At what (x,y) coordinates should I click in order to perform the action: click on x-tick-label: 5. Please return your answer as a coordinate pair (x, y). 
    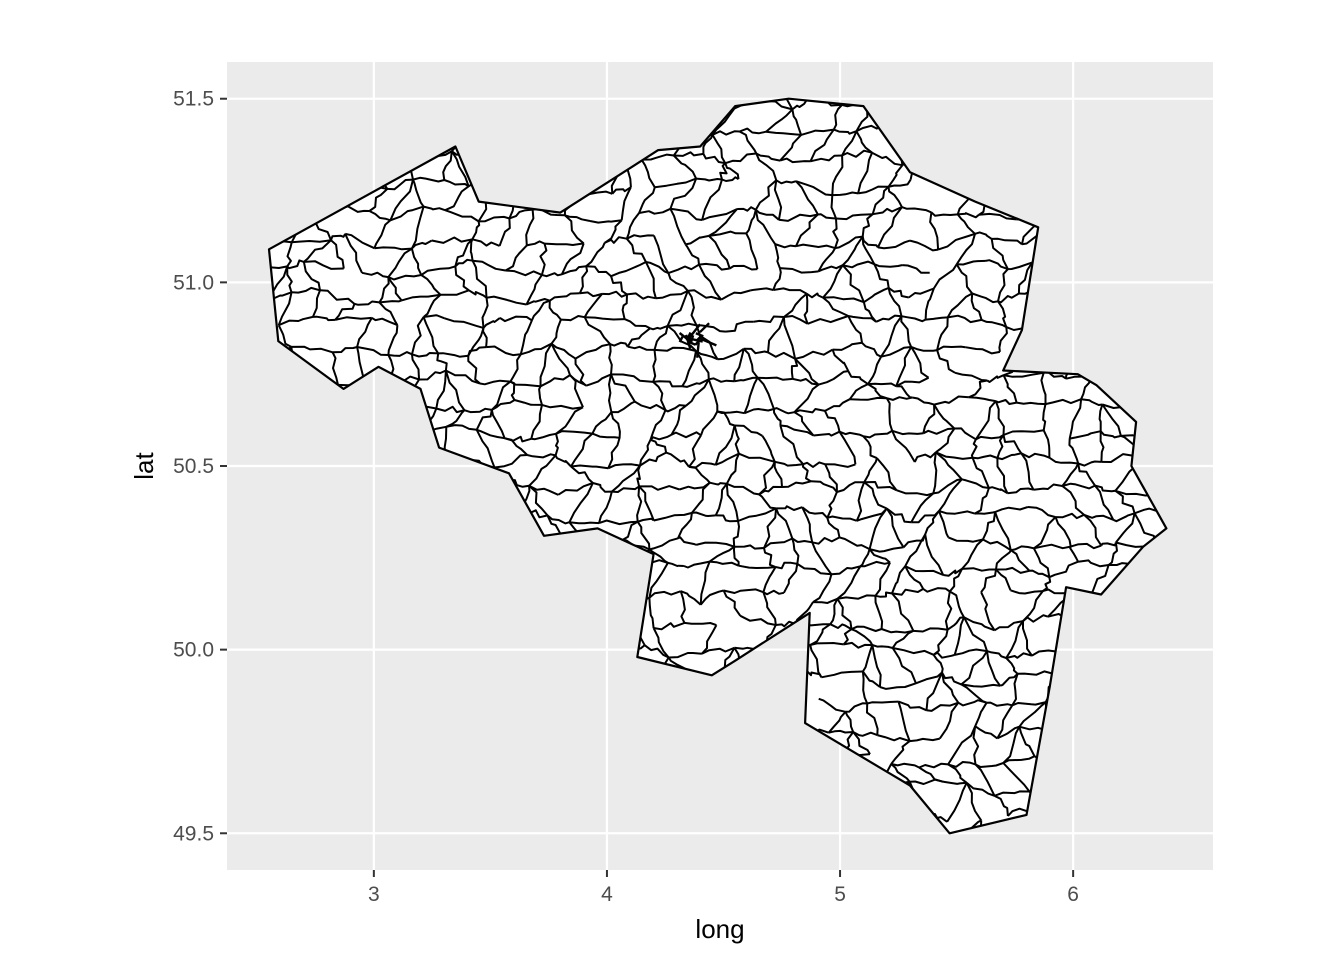
    Looking at the image, I should click on (840, 894).